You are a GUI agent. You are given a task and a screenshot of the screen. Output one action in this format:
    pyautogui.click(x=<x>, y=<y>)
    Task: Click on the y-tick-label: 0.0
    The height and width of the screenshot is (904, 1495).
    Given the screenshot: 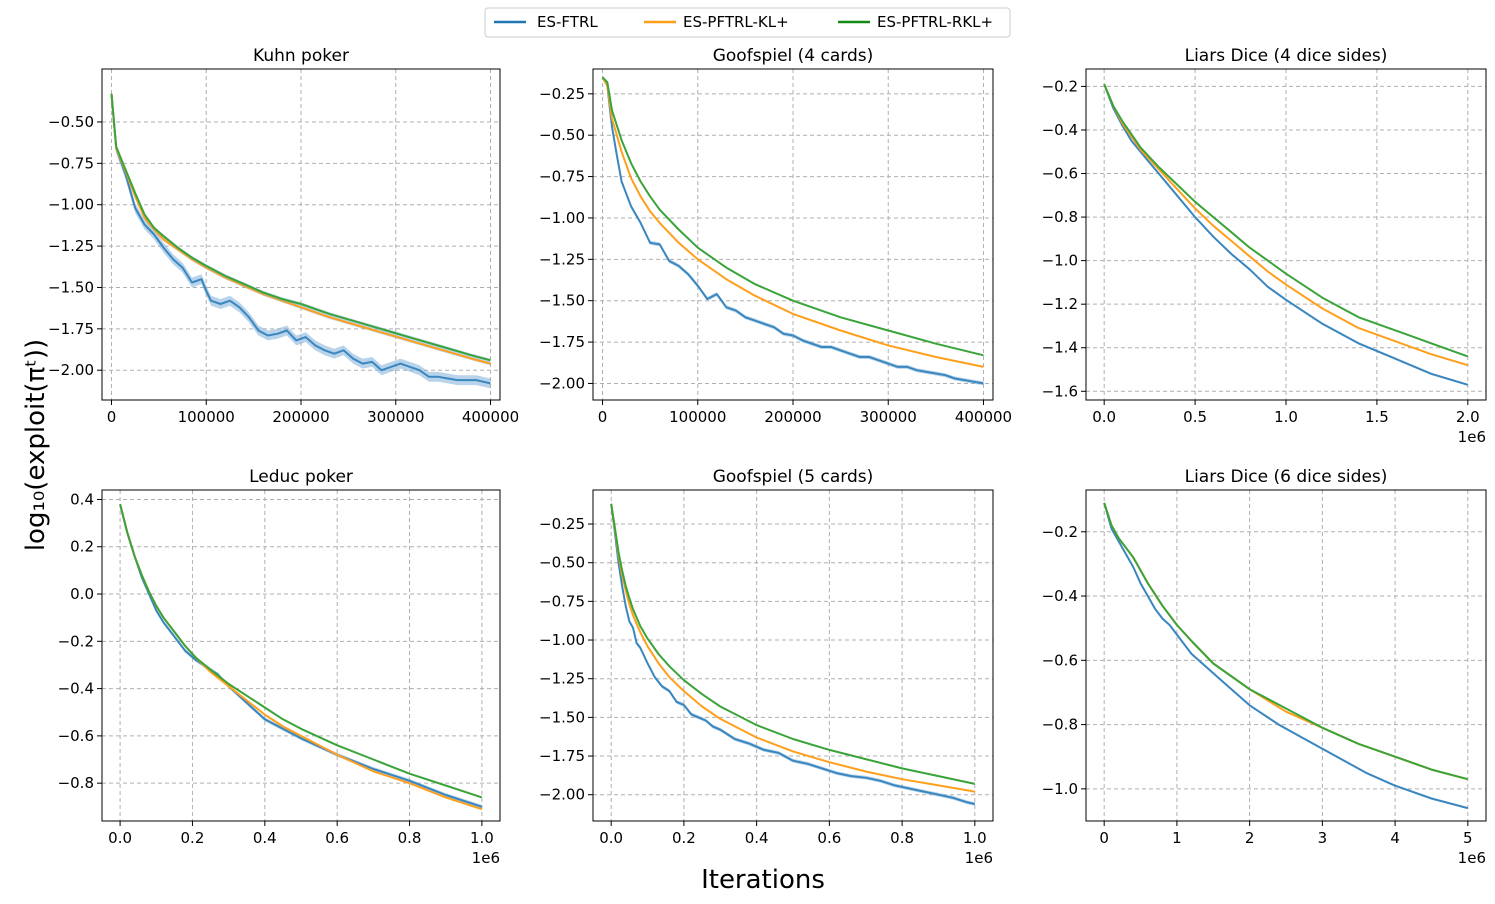 What is the action you would take?
    pyautogui.click(x=82, y=594)
    